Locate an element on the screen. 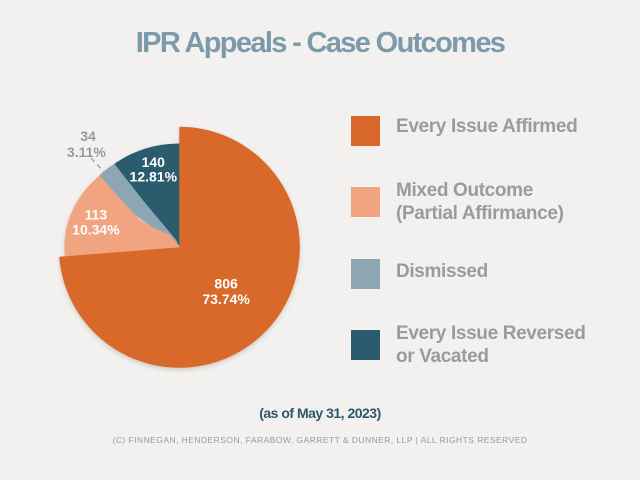 Image resolution: width=640 pixels, height=480 pixels. svg-text: 12.81% is located at coordinates (154, 177).